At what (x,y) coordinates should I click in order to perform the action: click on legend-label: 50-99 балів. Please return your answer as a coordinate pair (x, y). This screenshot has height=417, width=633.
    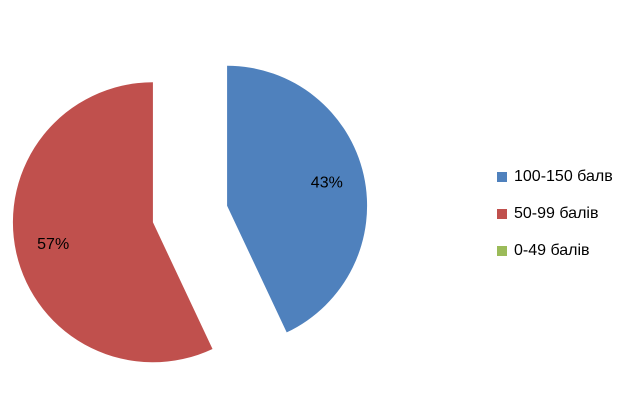
    Looking at the image, I should click on (556, 213).